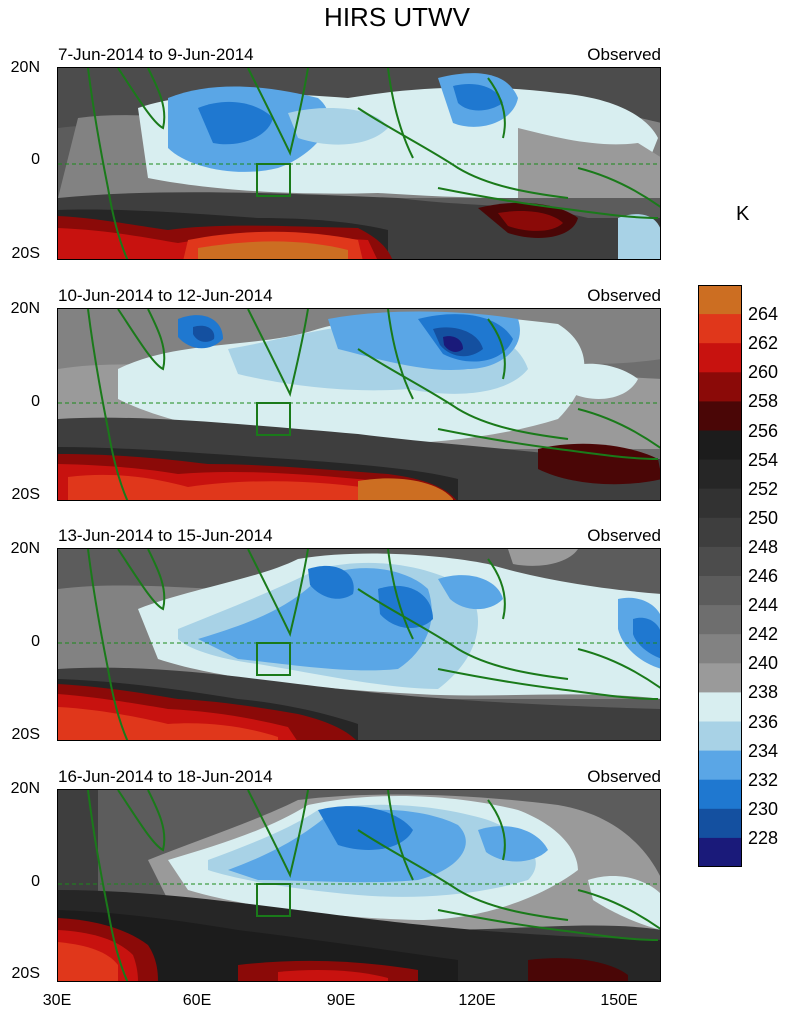  I want to click on colorbar-tick-label: 230, so click(763, 808).